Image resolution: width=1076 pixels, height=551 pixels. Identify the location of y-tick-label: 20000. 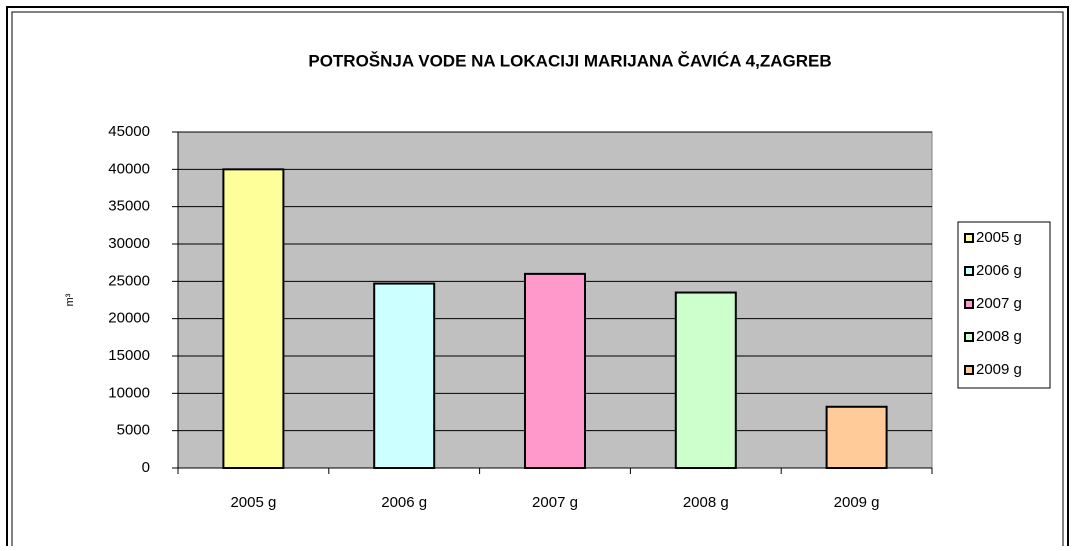
(129, 318).